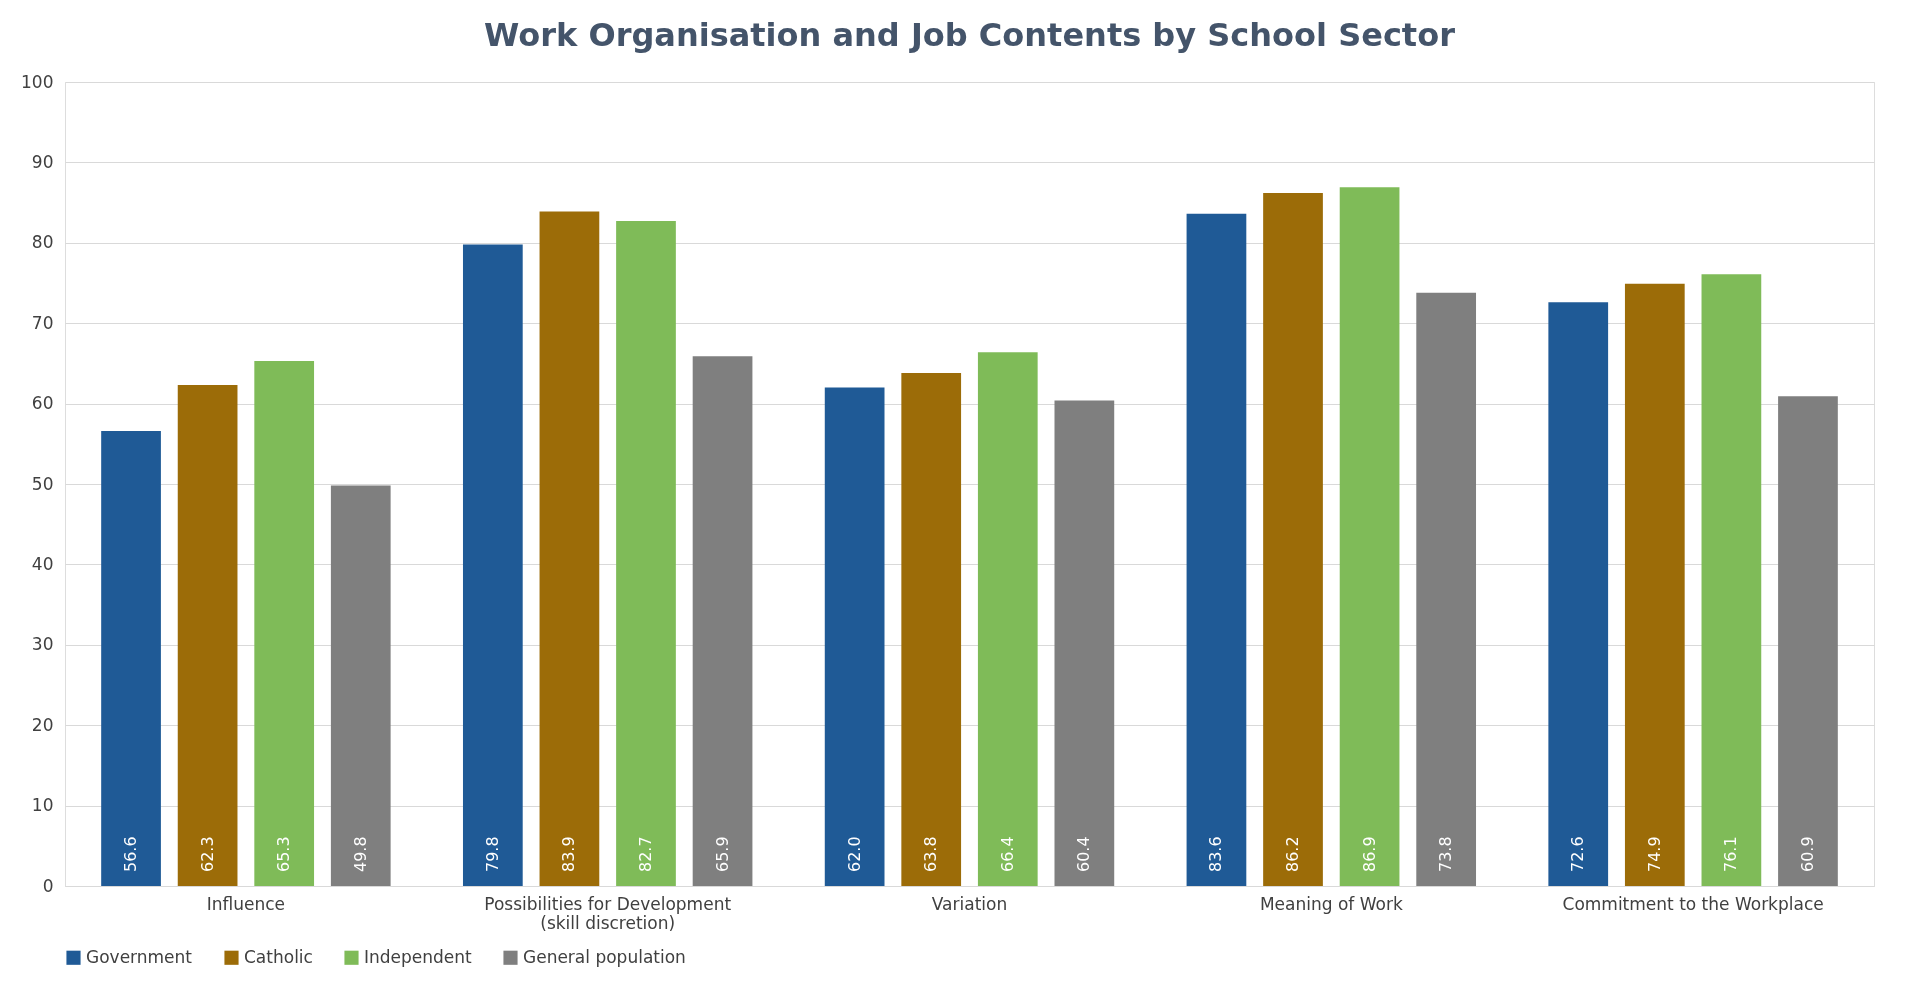 This screenshot has height=986, width=1914. I want to click on x-tick-label: Meaning of Work, so click(1331, 903).